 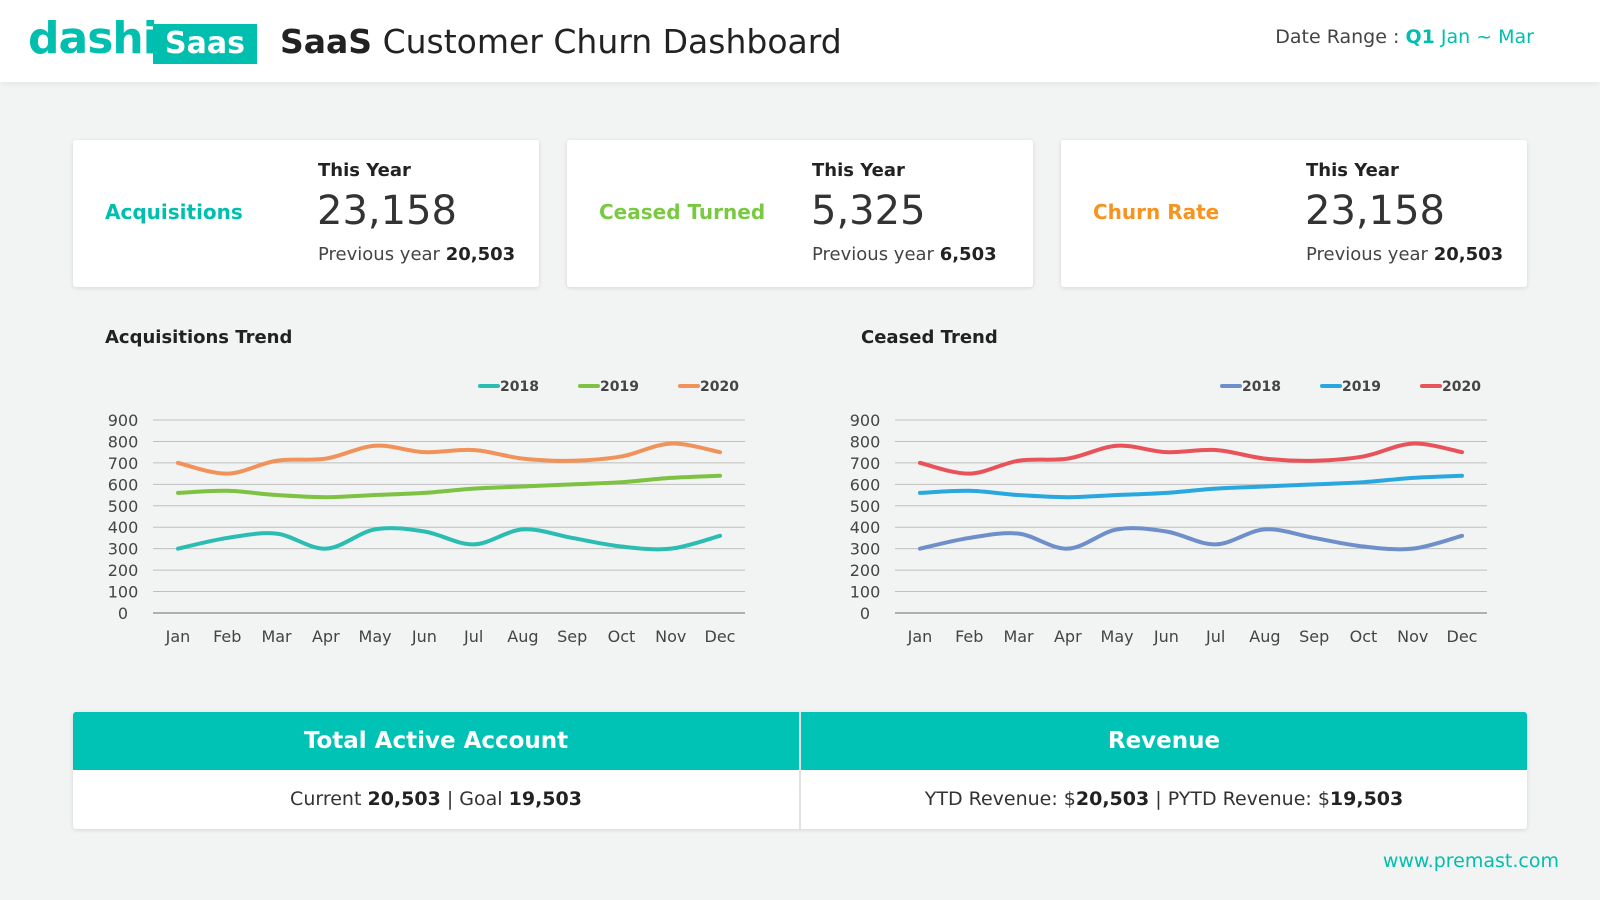 What do you see at coordinates (1468, 254) in the screenshot?
I see `kpi-prev-value: 20,503` at bounding box center [1468, 254].